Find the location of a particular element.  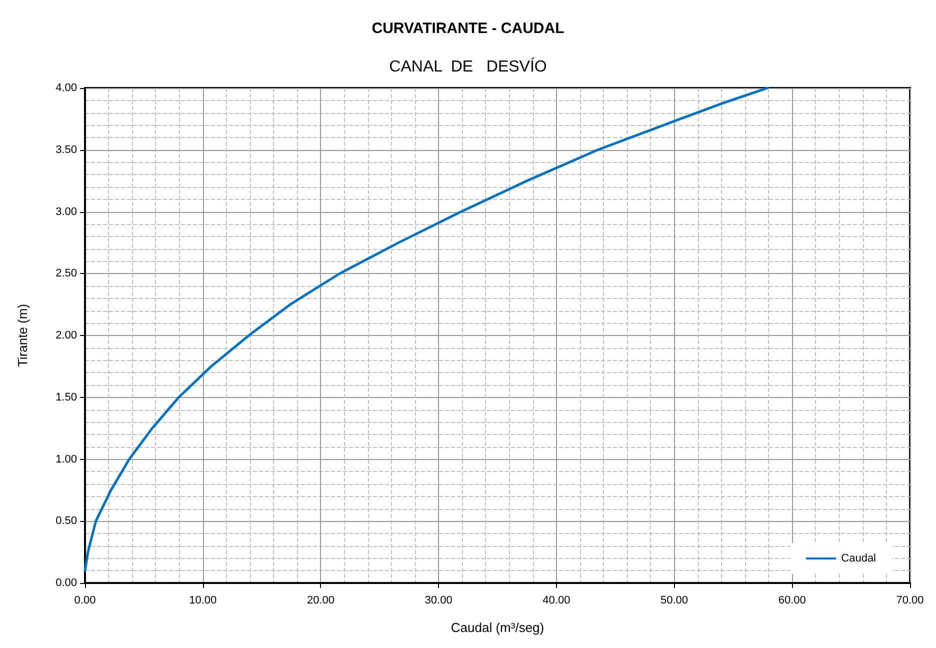

y-tick-label: 4.00 is located at coordinates (66, 88).